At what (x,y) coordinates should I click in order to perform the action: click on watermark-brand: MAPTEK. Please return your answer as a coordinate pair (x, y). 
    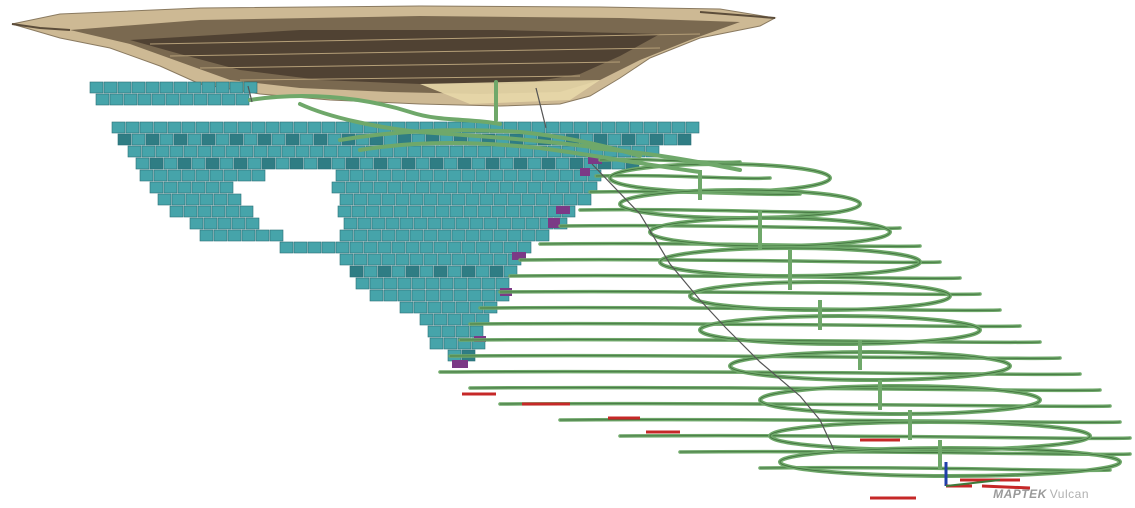
    Looking at the image, I should click on (1020, 494).